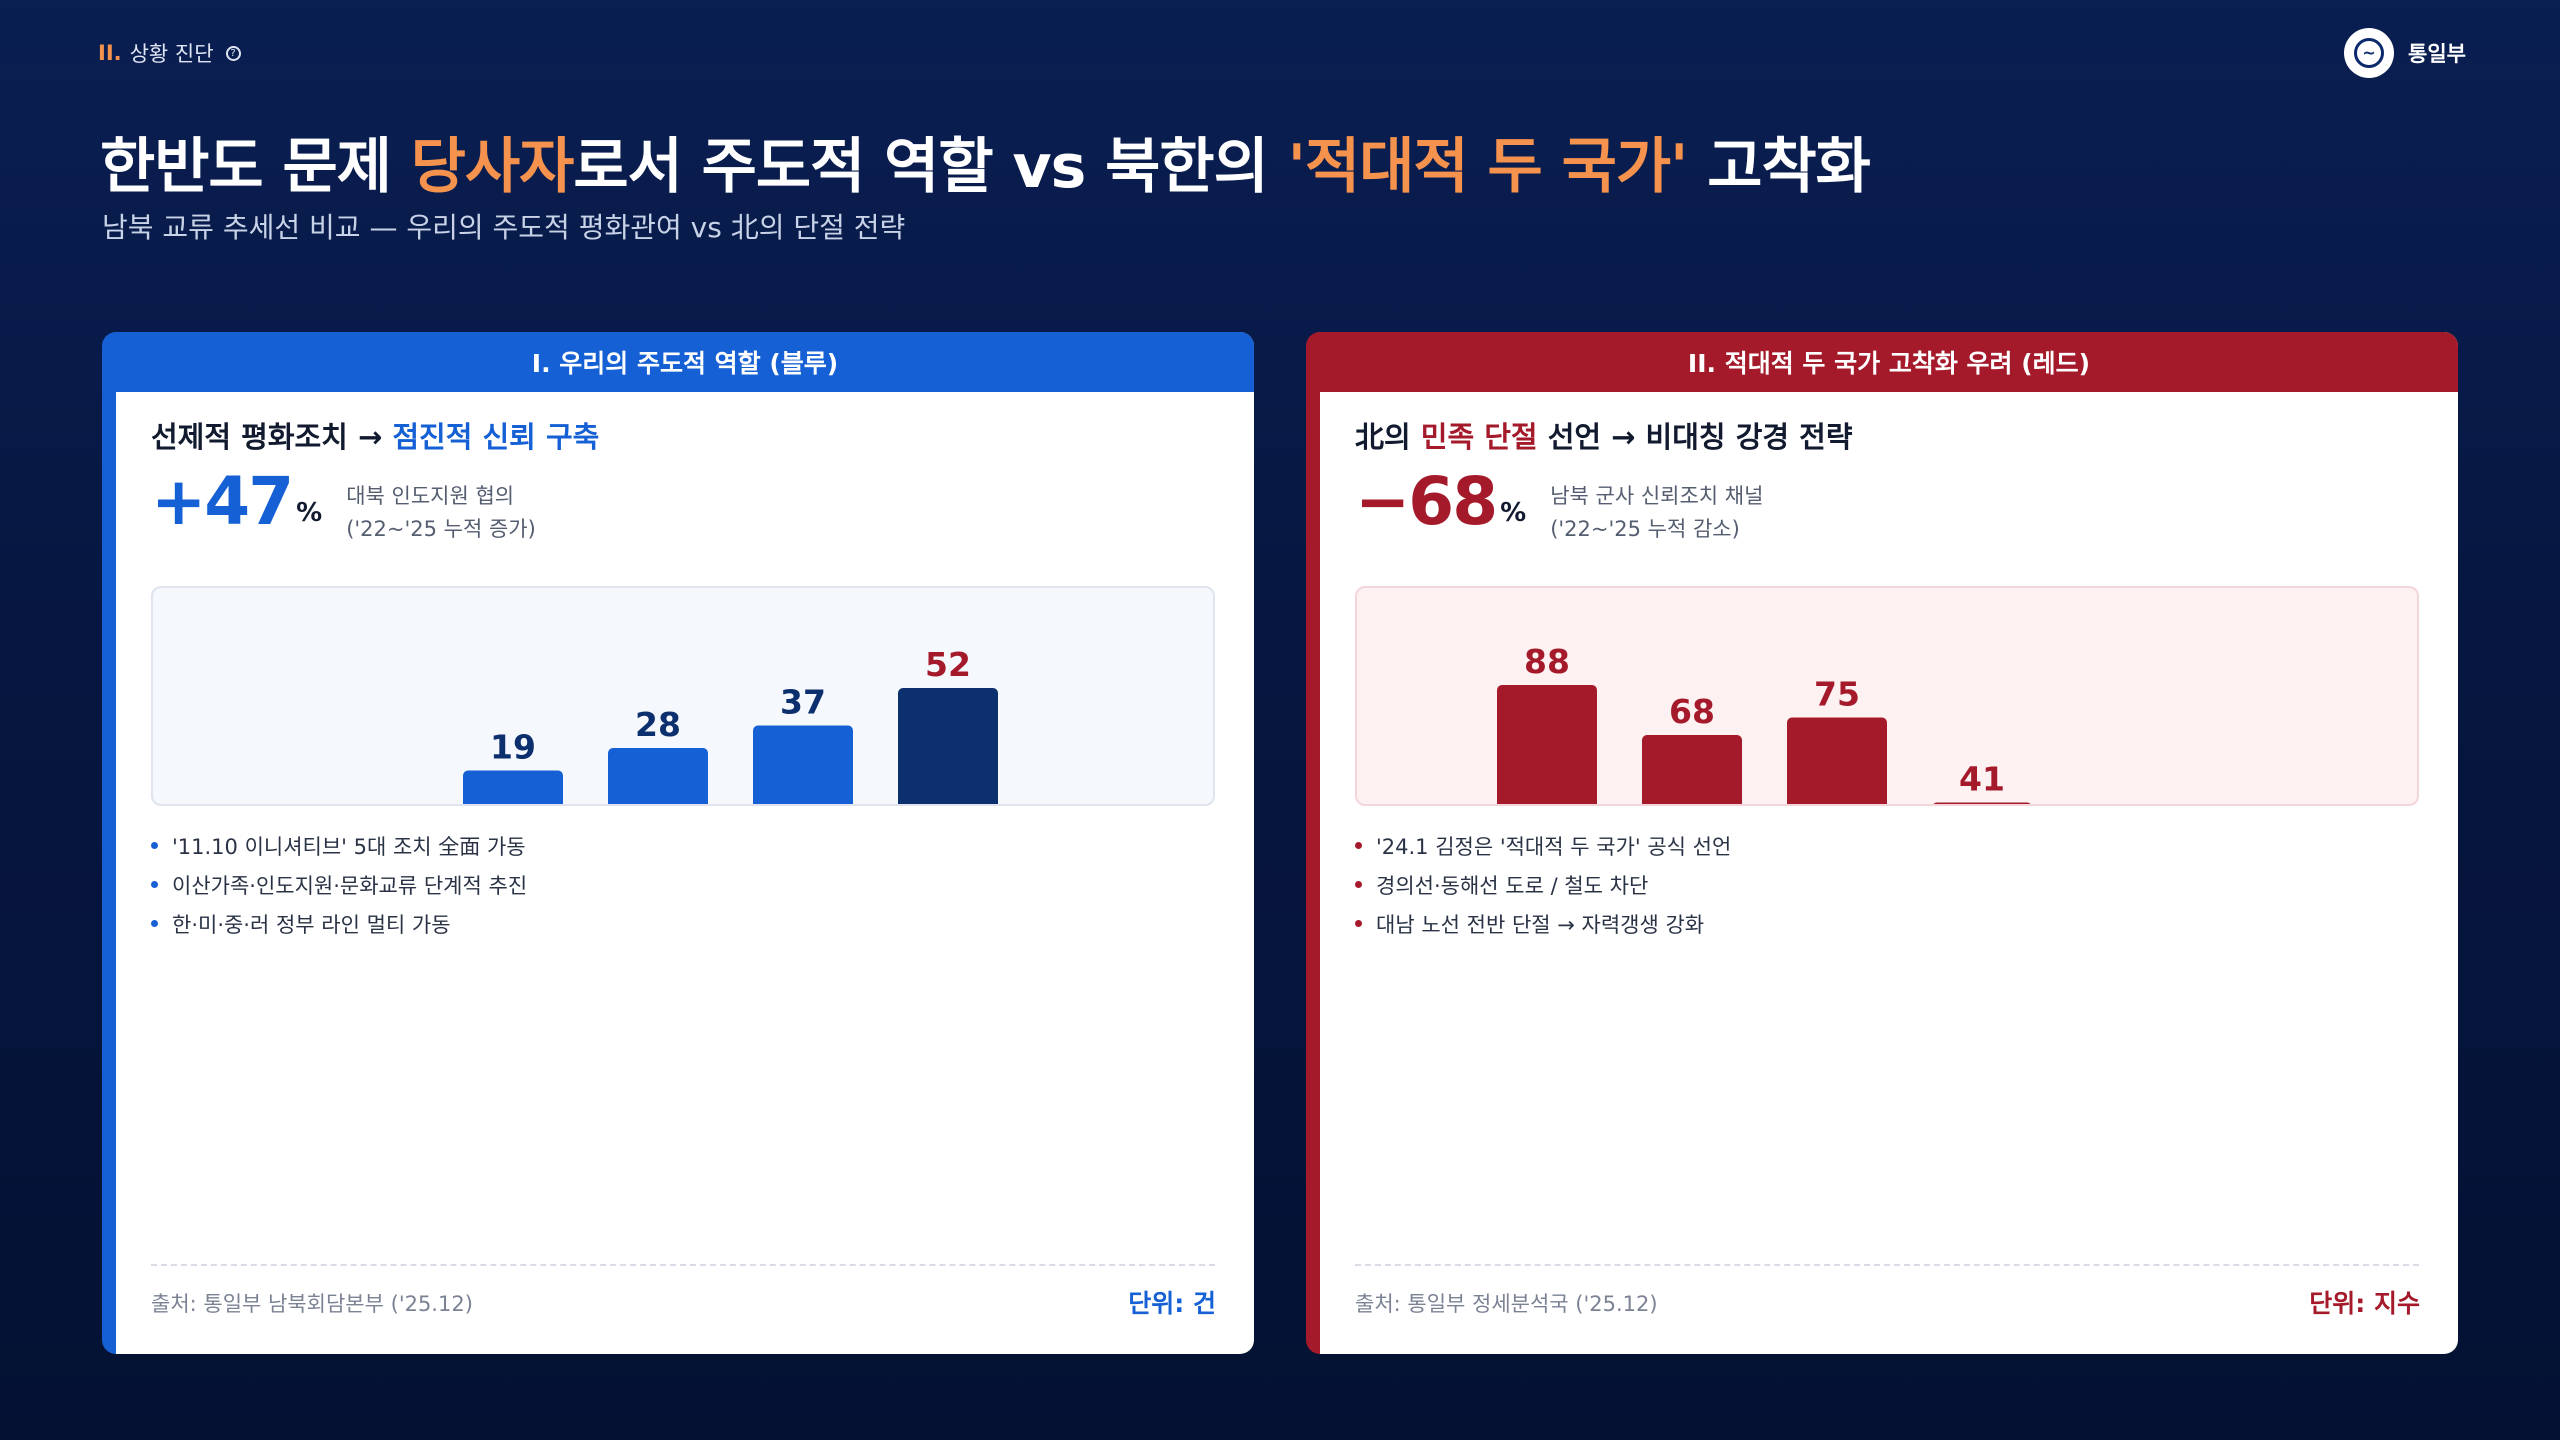 Image resolution: width=2560 pixels, height=1440 pixels. What do you see at coordinates (233, 53) in the screenshot?
I see `help-circle-icon: ?` at bounding box center [233, 53].